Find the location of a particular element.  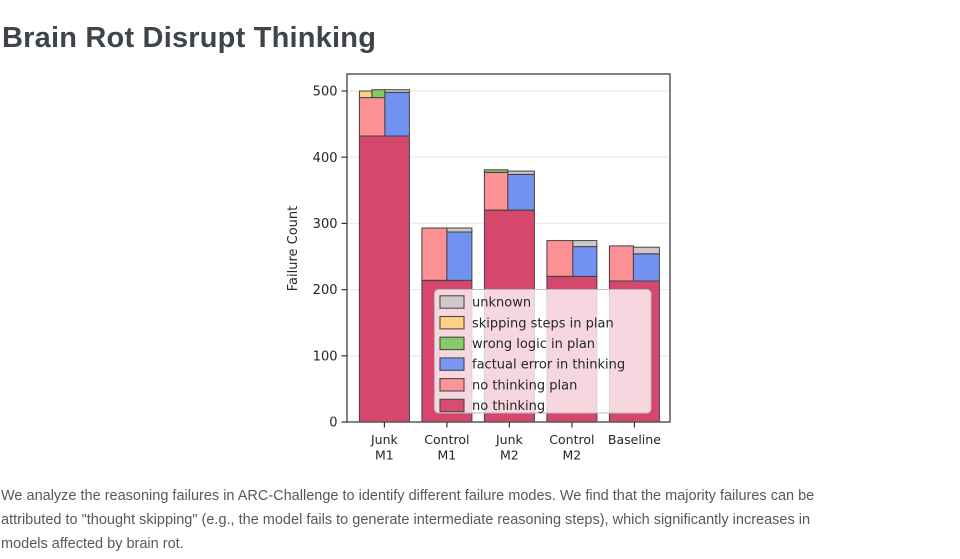

y-tick-label: 500 is located at coordinates (325, 92).